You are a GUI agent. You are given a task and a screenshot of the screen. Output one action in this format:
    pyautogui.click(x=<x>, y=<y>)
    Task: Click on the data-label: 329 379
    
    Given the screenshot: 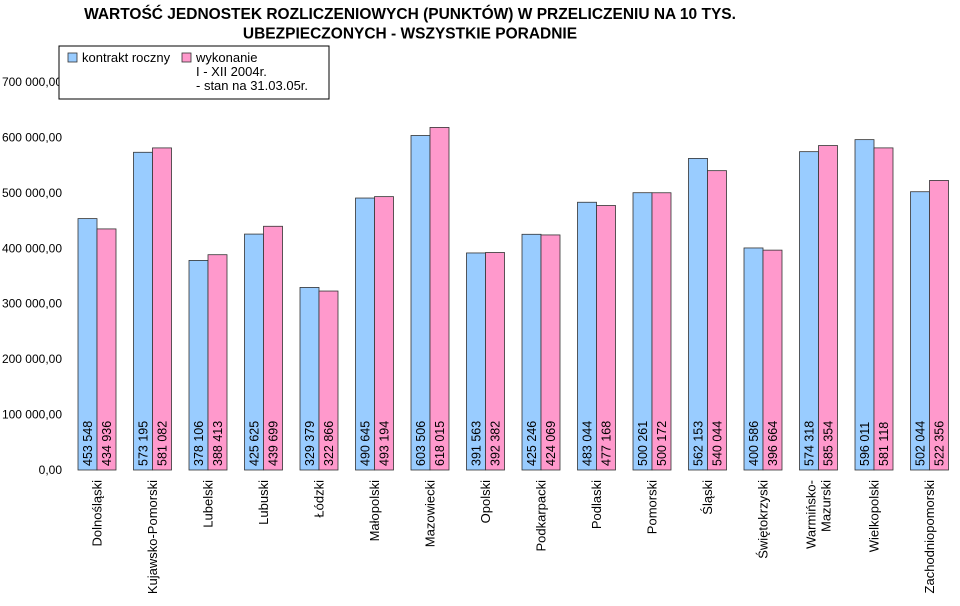 What is the action you would take?
    pyautogui.click(x=310, y=443)
    